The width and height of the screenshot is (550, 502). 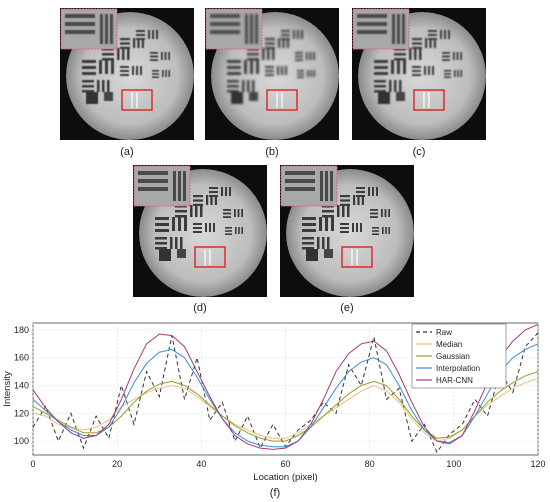 I want to click on x-tick-label: 80, so click(x=370, y=464).